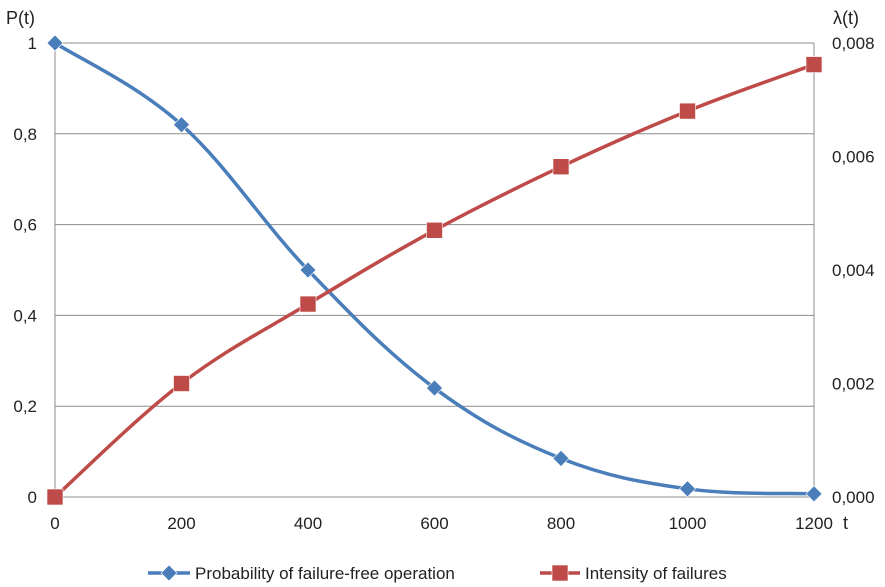 This screenshot has width=885, height=587. What do you see at coordinates (656, 573) in the screenshot?
I see `legend-label: Intensity of failures` at bounding box center [656, 573].